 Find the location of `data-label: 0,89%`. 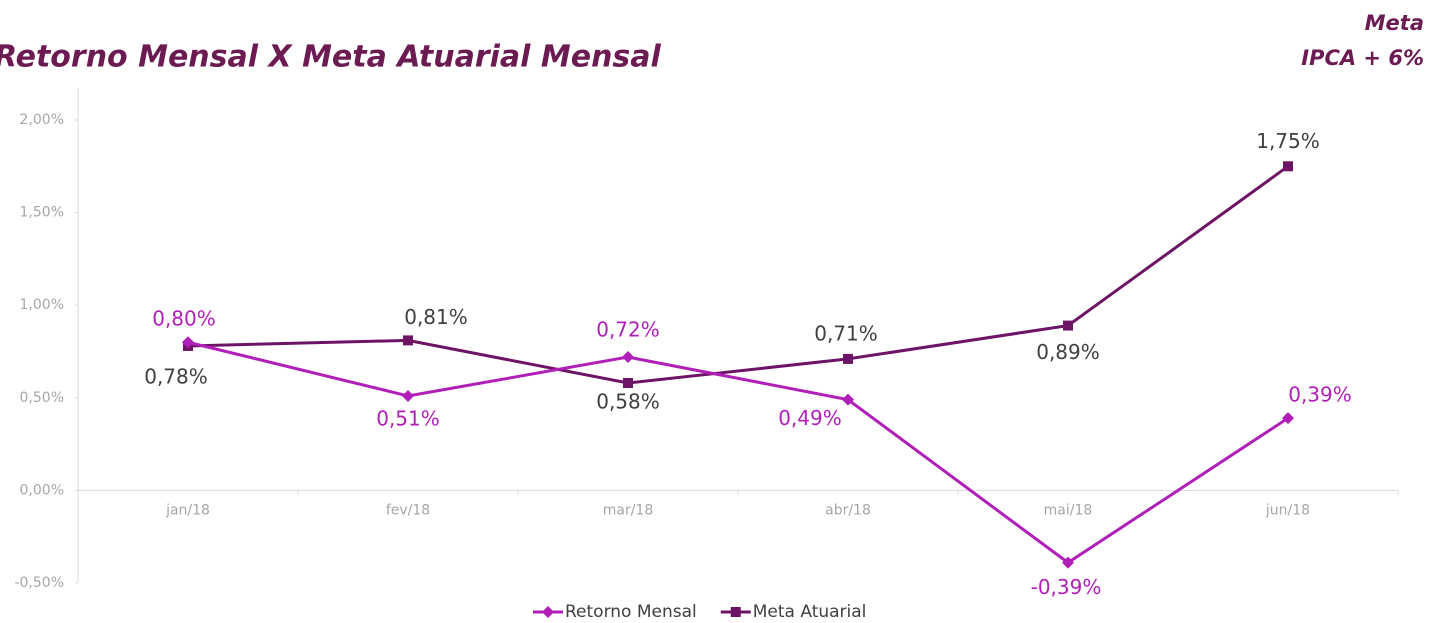

data-label: 0,89% is located at coordinates (1068, 352).